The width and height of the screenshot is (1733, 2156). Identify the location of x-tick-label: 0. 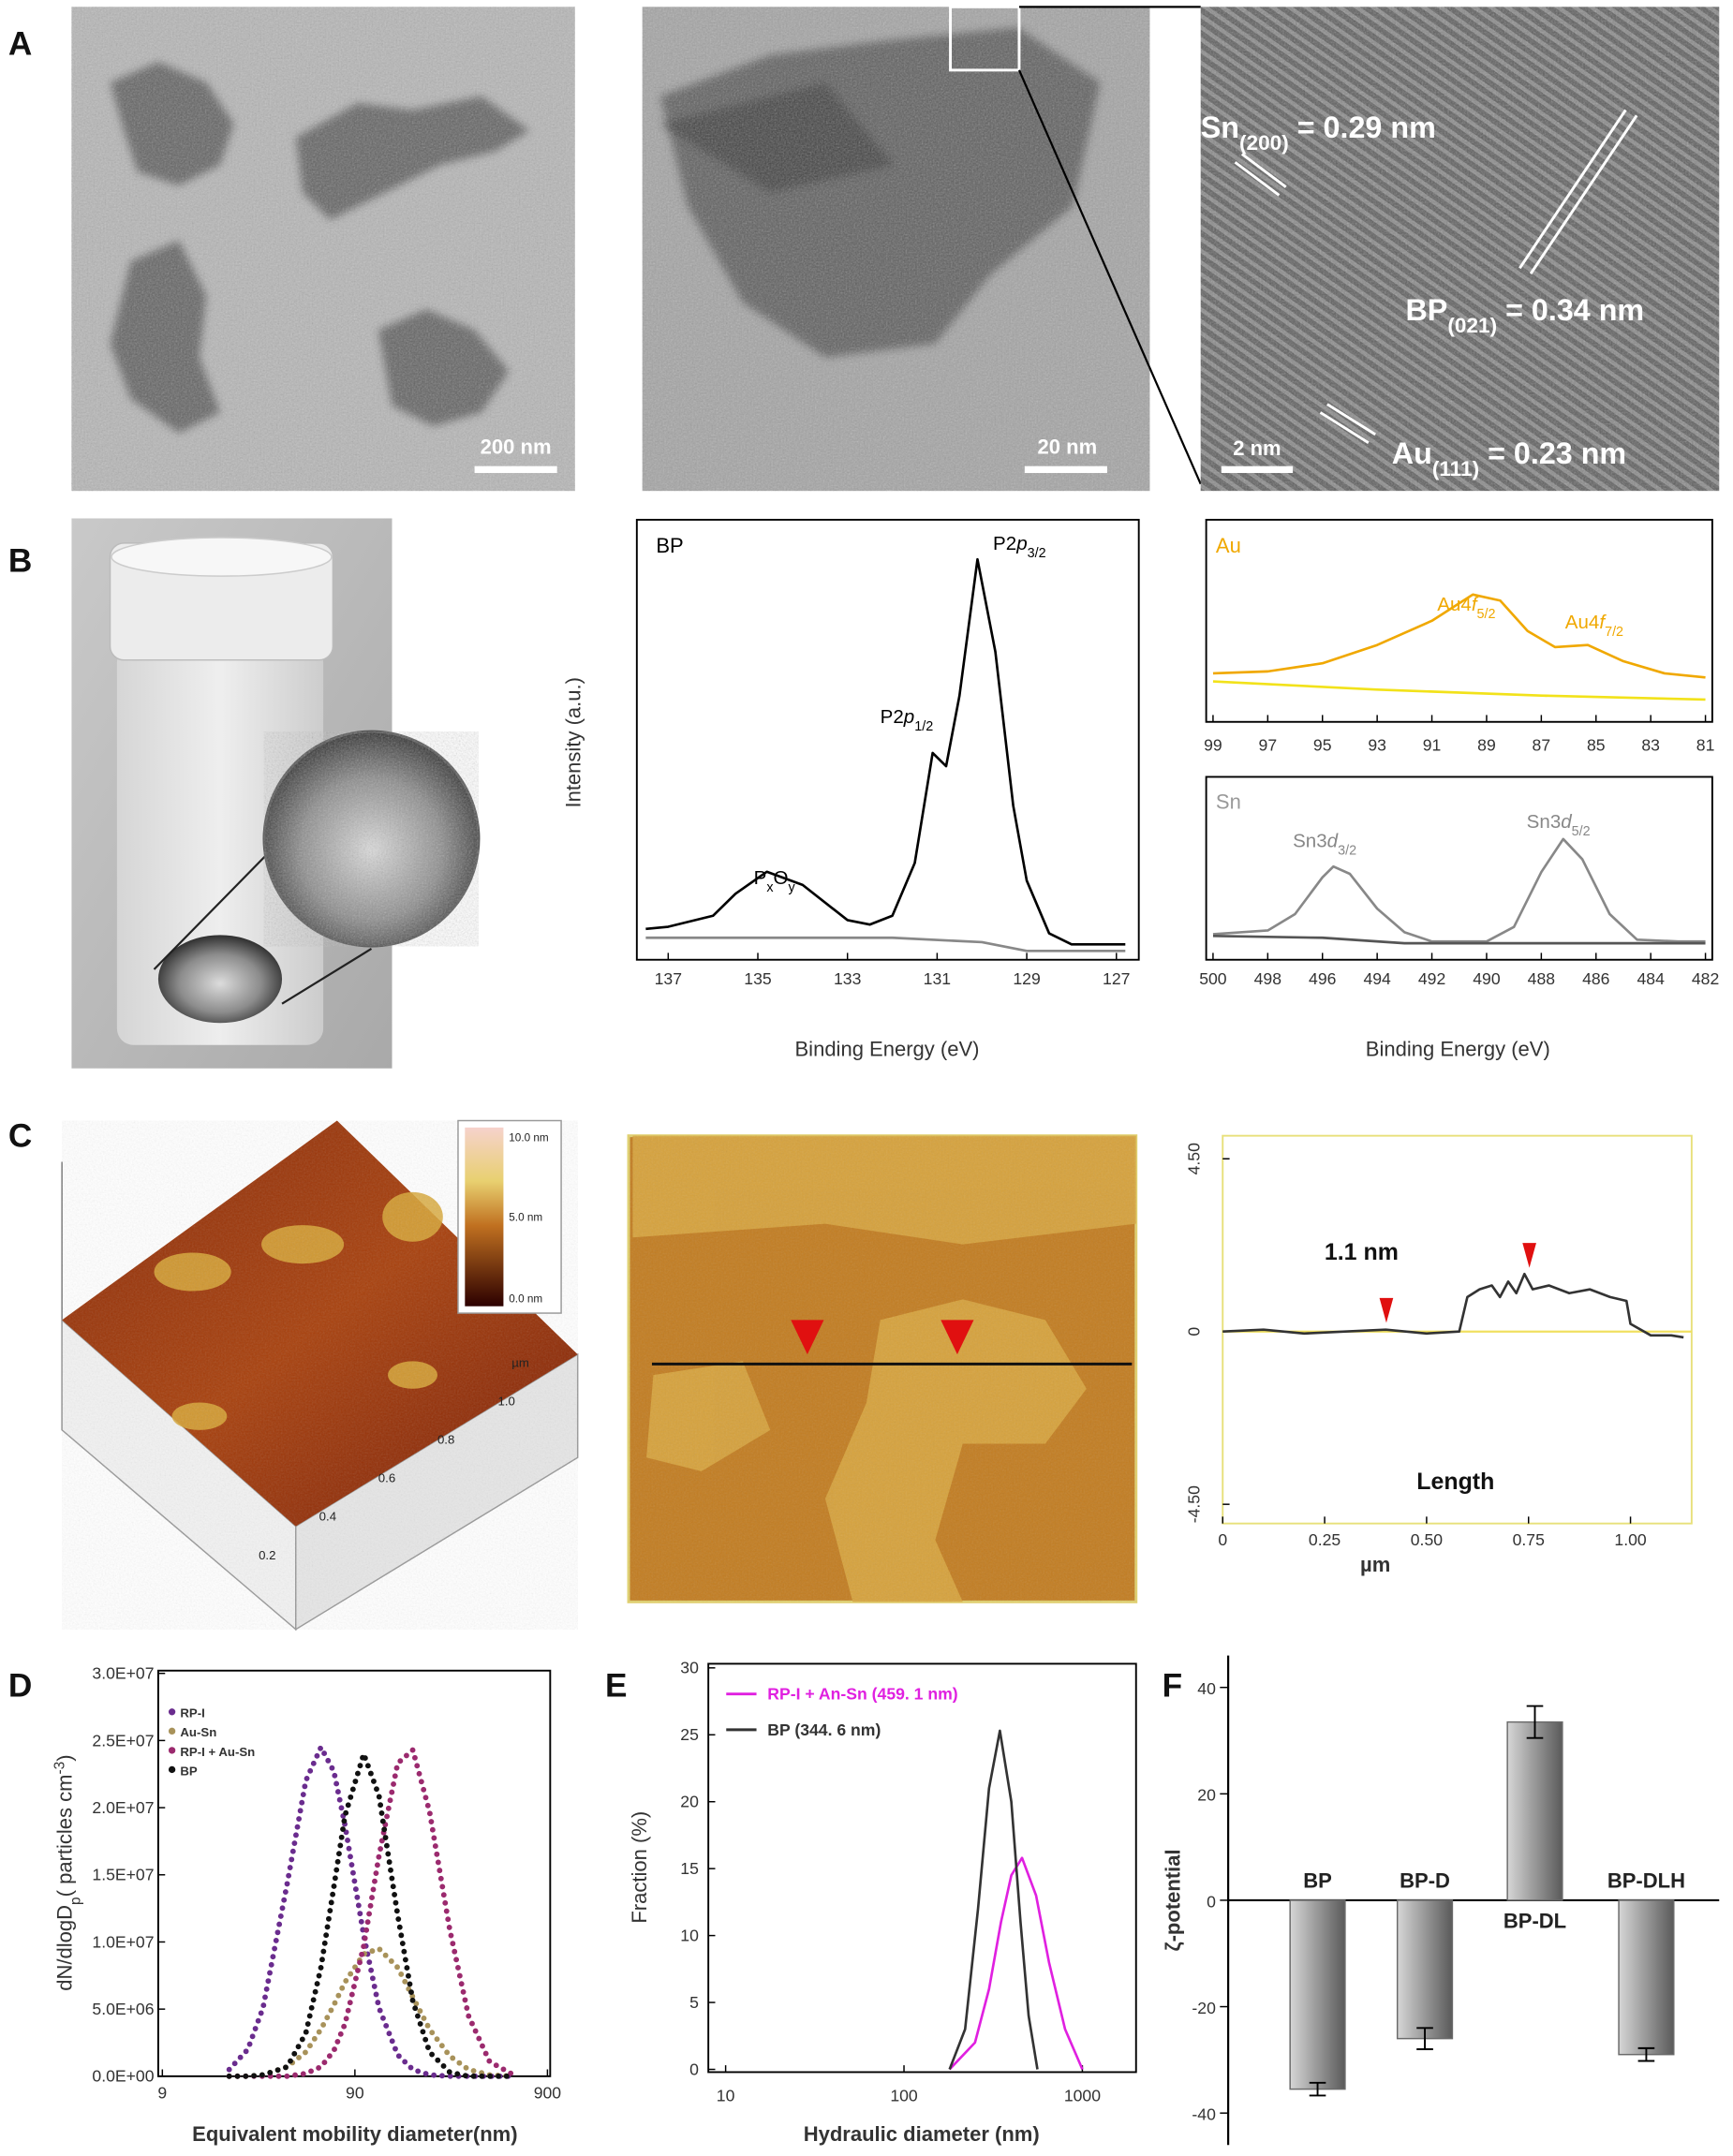
(1222, 1539).